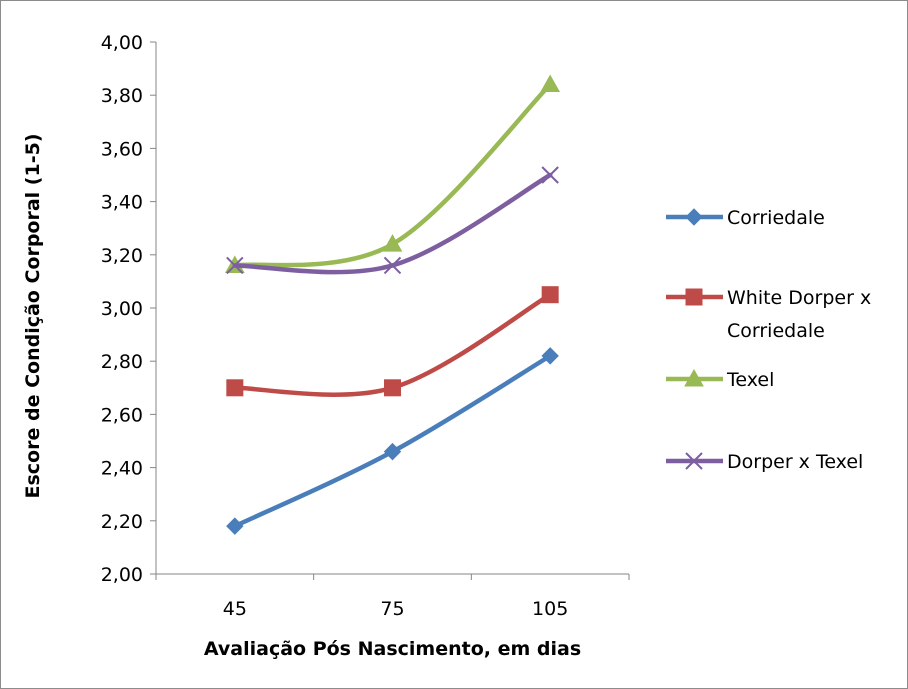 Image resolution: width=908 pixels, height=689 pixels. Describe the element at coordinates (750, 380) in the screenshot. I see `legend-label: Texel` at that location.